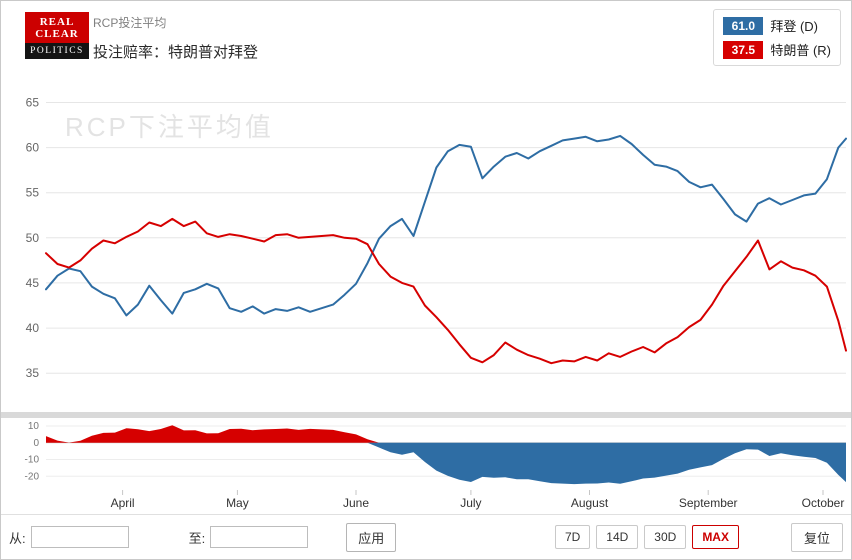 The image size is (852, 560). I want to click on x-tick-label: July, so click(470, 503).